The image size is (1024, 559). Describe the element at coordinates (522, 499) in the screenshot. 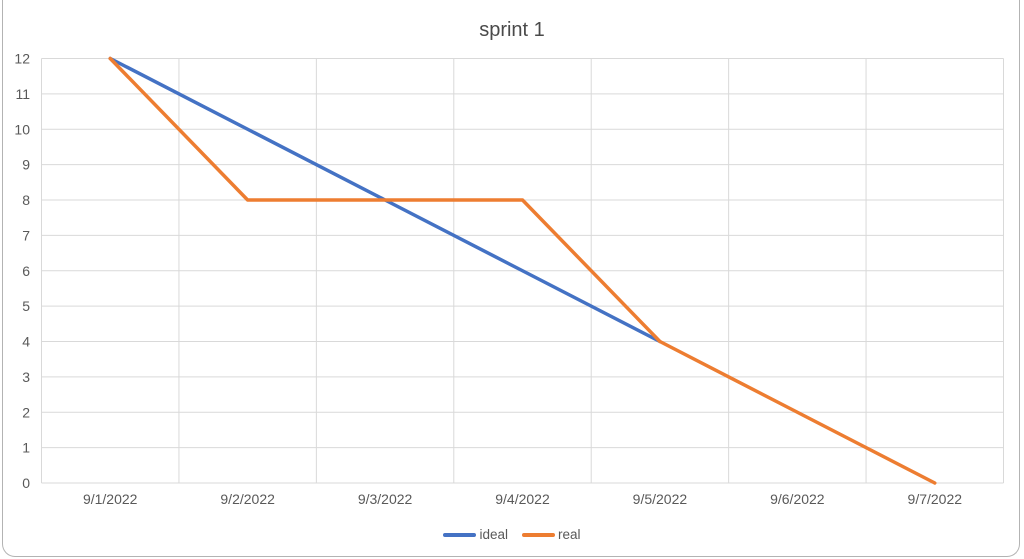

I see `x-axis-tick-label: 9/4/2022` at that location.